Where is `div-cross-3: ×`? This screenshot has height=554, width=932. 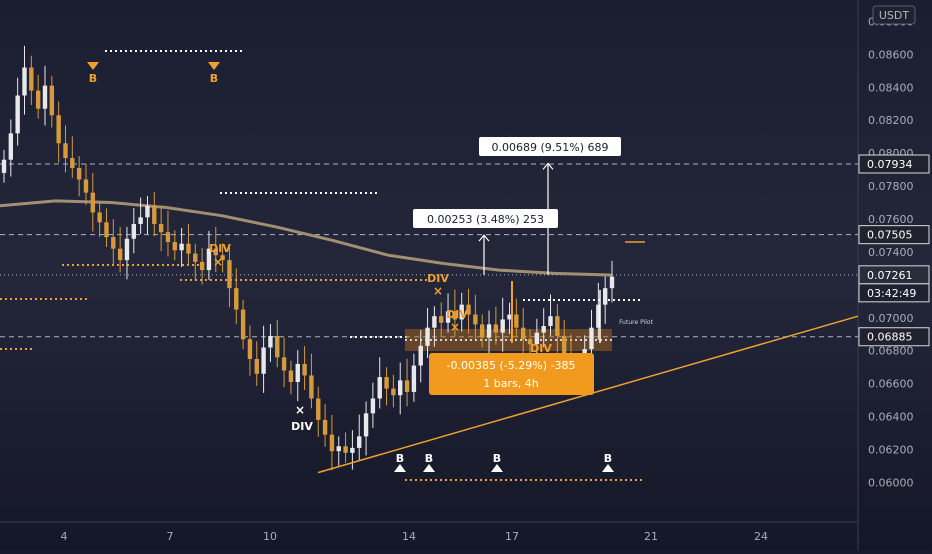
div-cross-3: × is located at coordinates (300, 410).